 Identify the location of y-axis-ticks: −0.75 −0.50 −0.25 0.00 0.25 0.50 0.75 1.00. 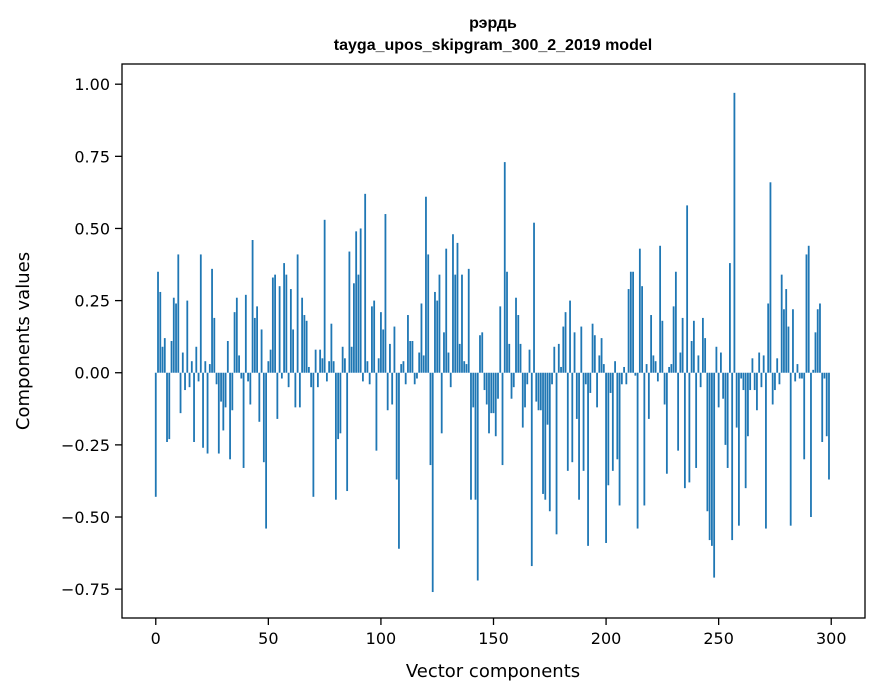
(91, 337).